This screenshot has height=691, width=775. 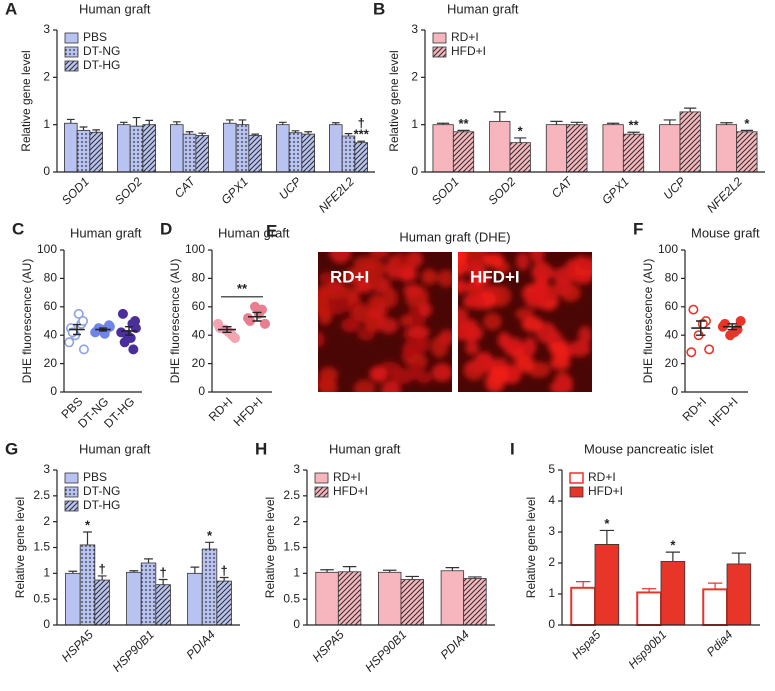 I want to click on image-label: RD+I, so click(x=349, y=276).